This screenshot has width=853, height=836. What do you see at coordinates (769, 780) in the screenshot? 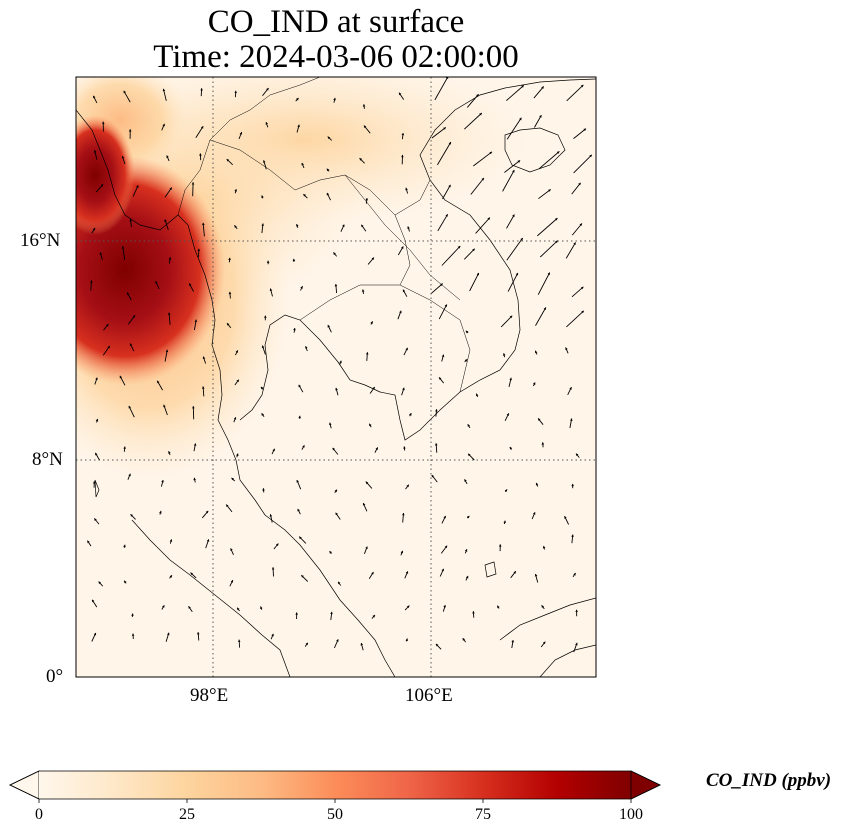
I see `colorbar-label: CO_IND (ppbv)` at bounding box center [769, 780].